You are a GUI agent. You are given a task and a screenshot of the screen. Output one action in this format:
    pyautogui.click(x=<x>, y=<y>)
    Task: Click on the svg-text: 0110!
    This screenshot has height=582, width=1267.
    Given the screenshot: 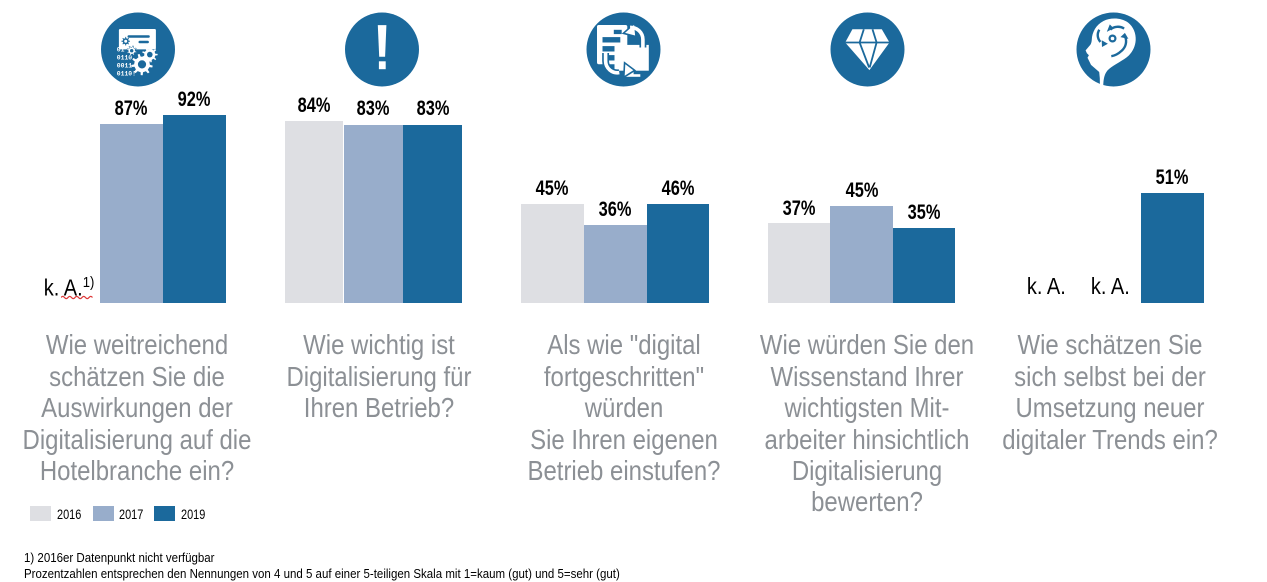 What is the action you would take?
    pyautogui.click(x=125, y=74)
    